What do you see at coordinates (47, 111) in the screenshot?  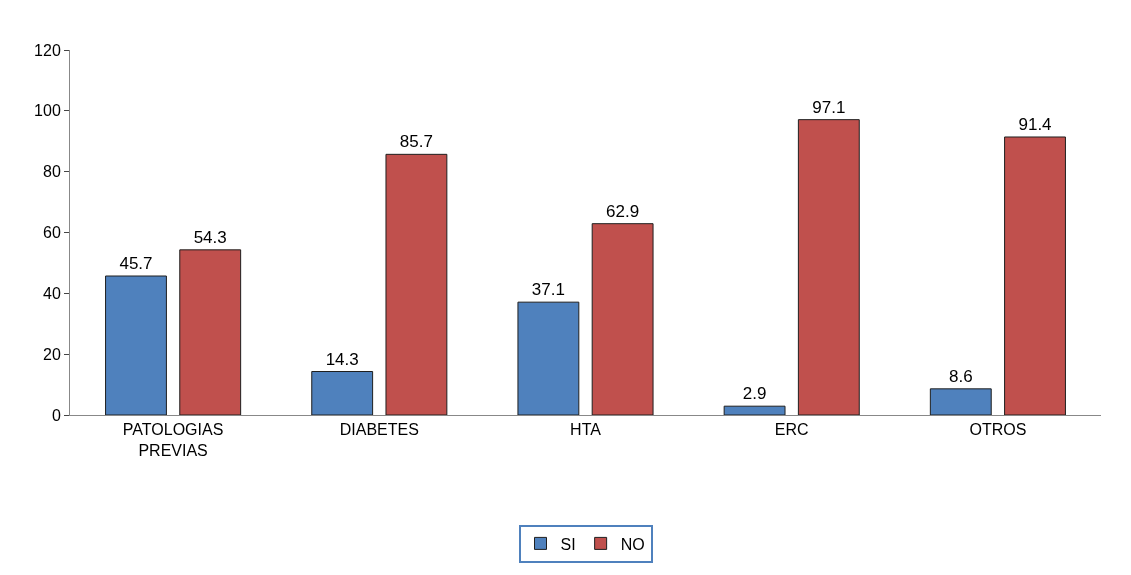 I see `y-tick-label: 100` at bounding box center [47, 111].